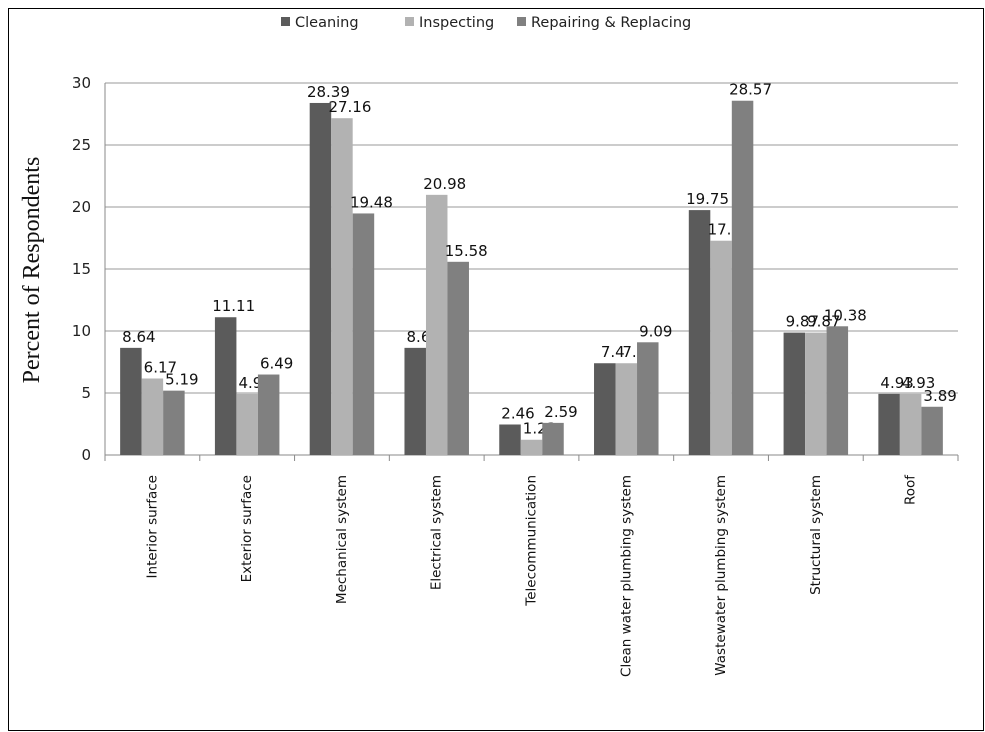 The image size is (985, 732). What do you see at coordinates (532, 541) in the screenshot?
I see `x-category-label: Telecommunication` at bounding box center [532, 541].